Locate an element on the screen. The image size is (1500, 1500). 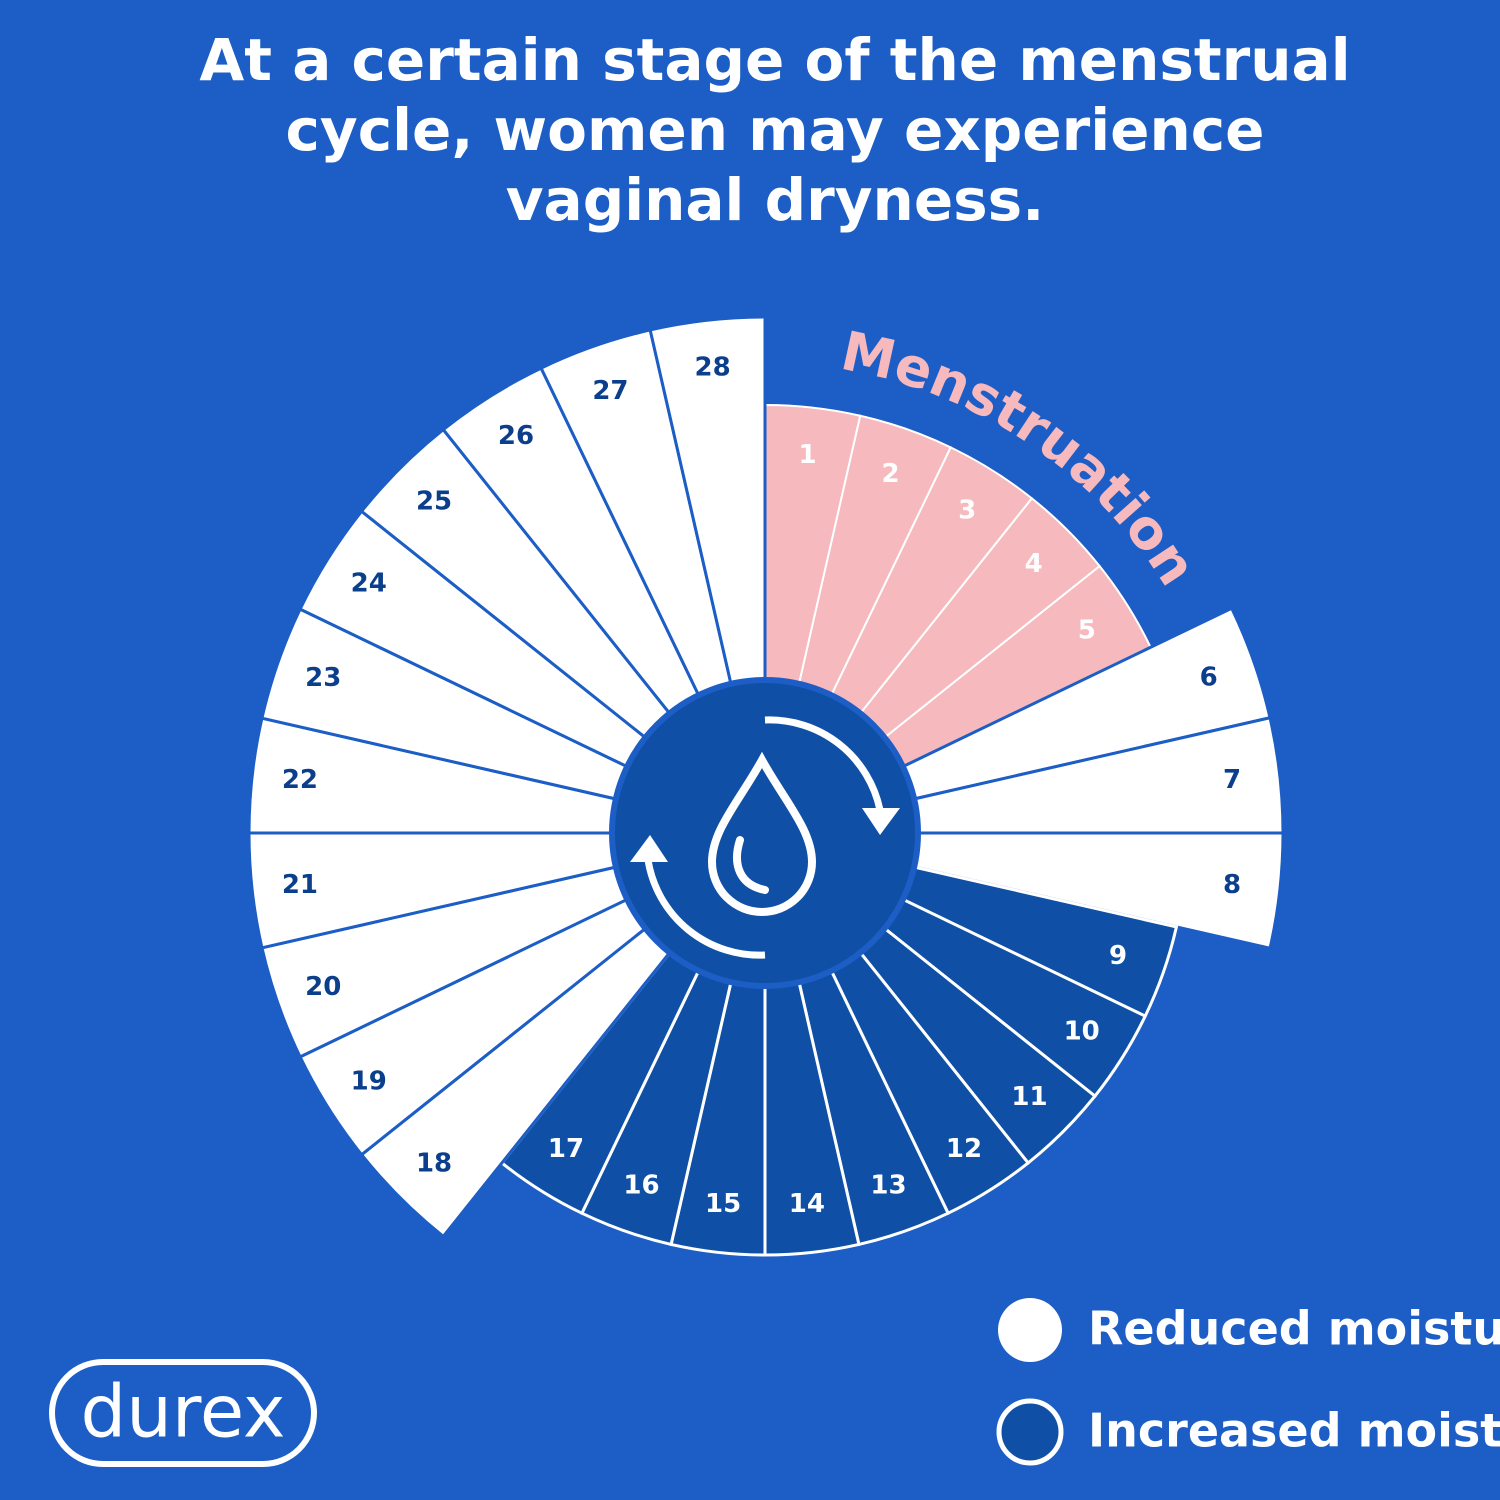
title-line: vaginal dryness. is located at coordinates (775, 200).